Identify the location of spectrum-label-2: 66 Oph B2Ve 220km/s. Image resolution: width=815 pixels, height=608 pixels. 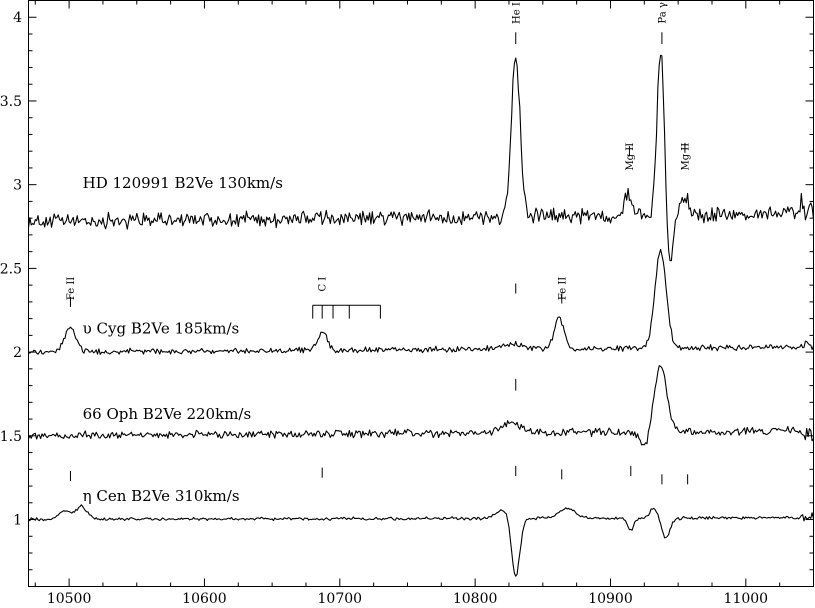
(167, 414).